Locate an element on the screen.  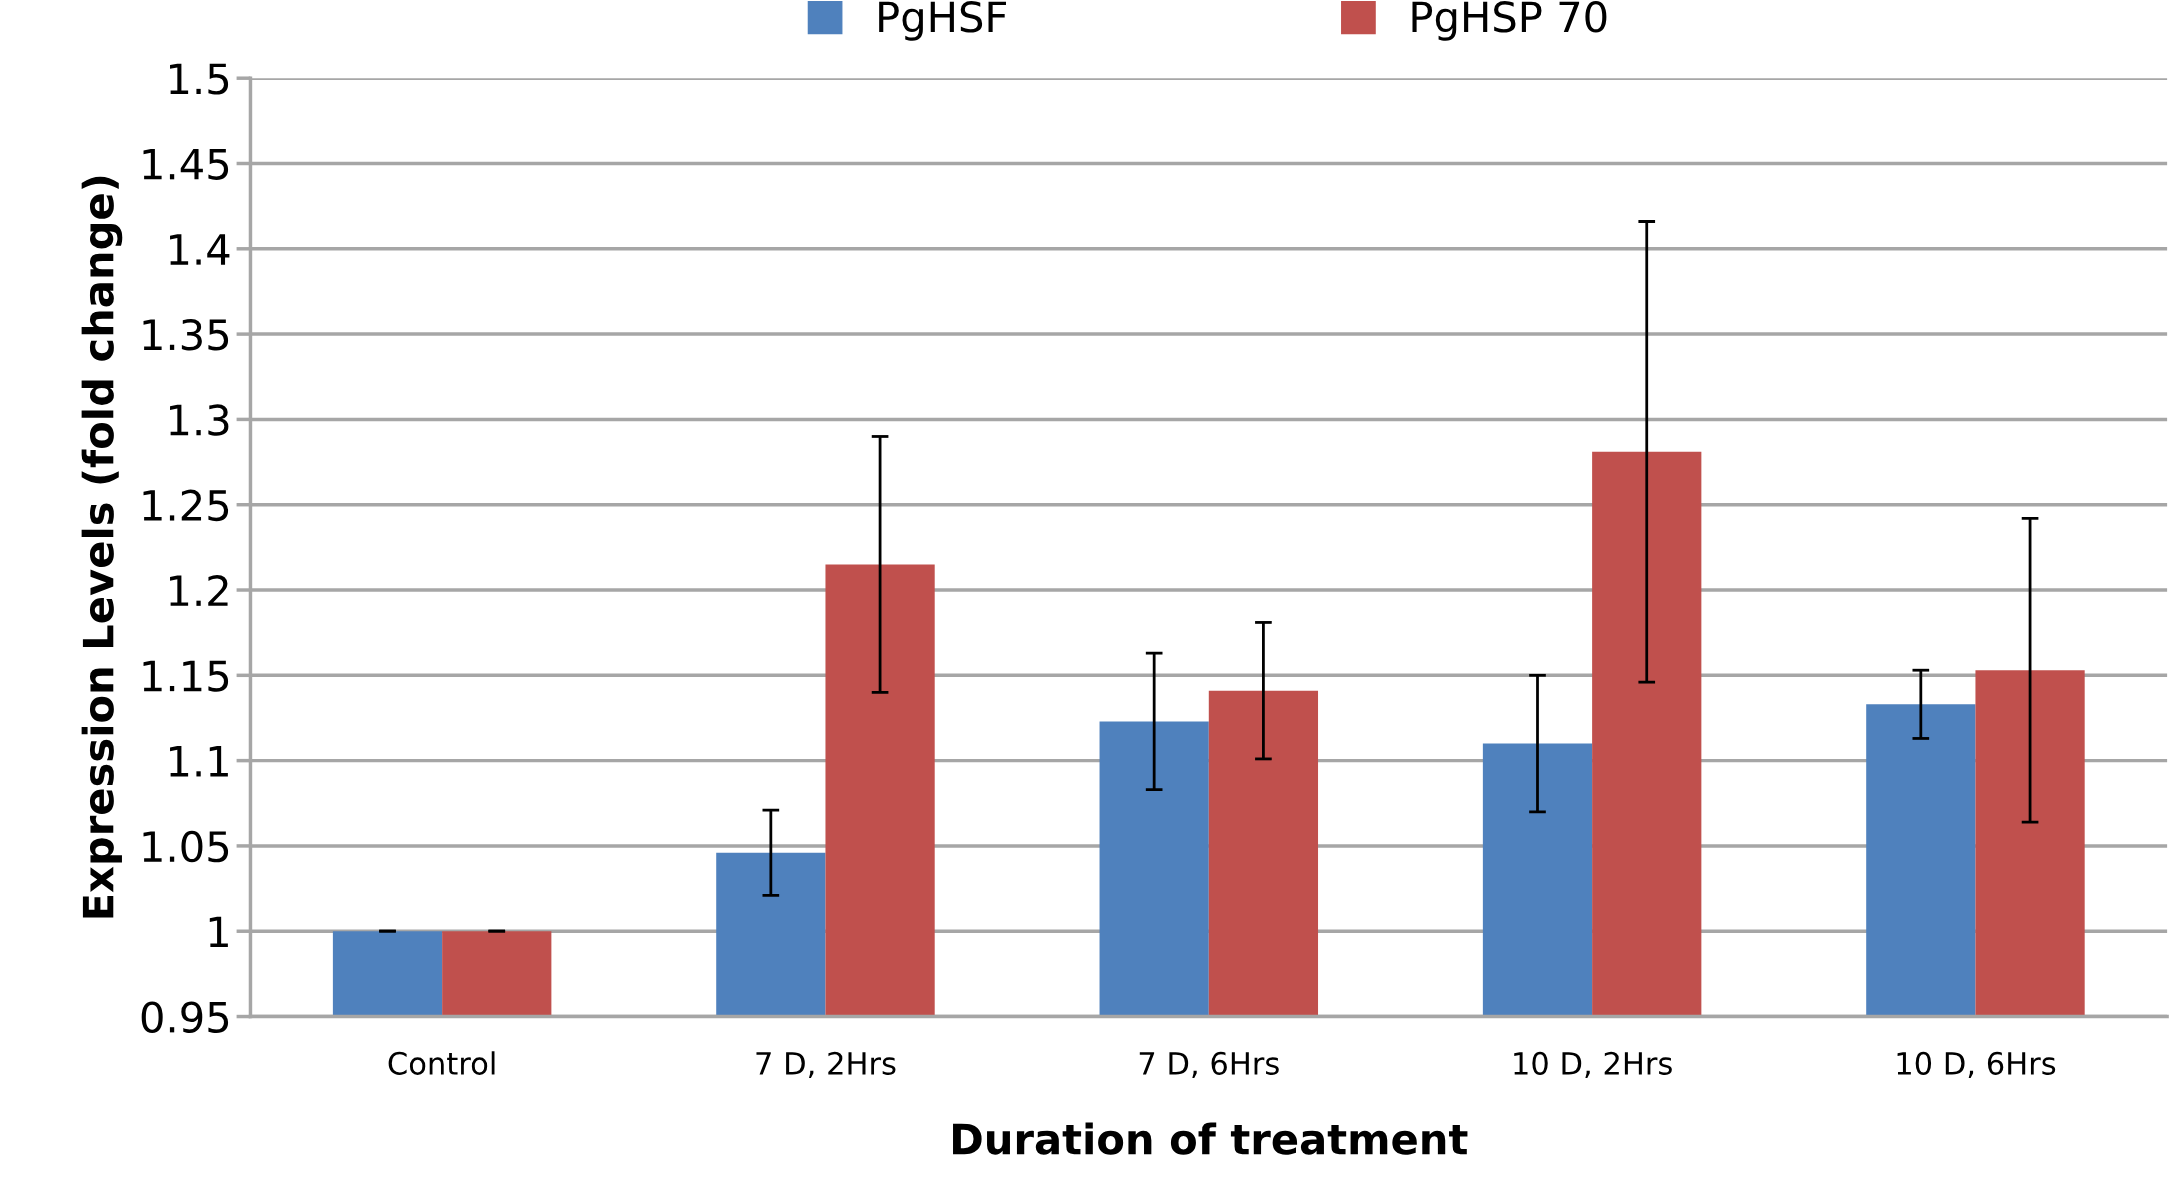
y-tick-label: 1.5 is located at coordinates (199, 79).